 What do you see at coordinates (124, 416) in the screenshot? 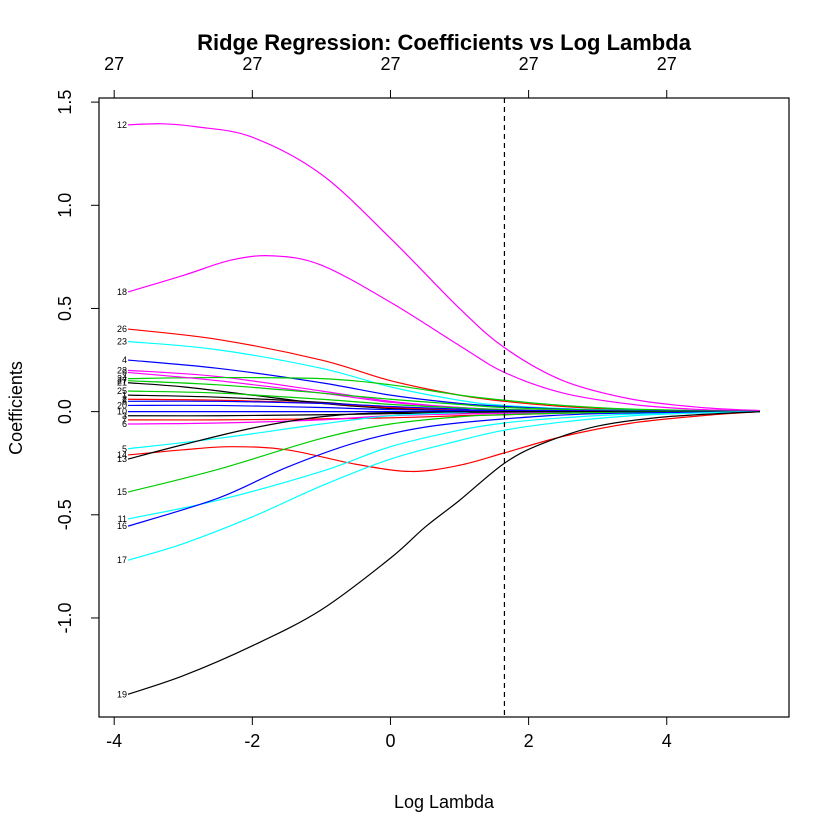
I see `curve-label-3: 3` at bounding box center [124, 416].